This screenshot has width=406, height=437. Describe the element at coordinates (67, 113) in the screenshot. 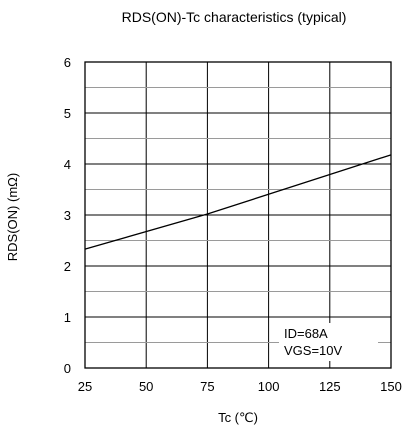

I see `y-tick-label: 5` at that location.